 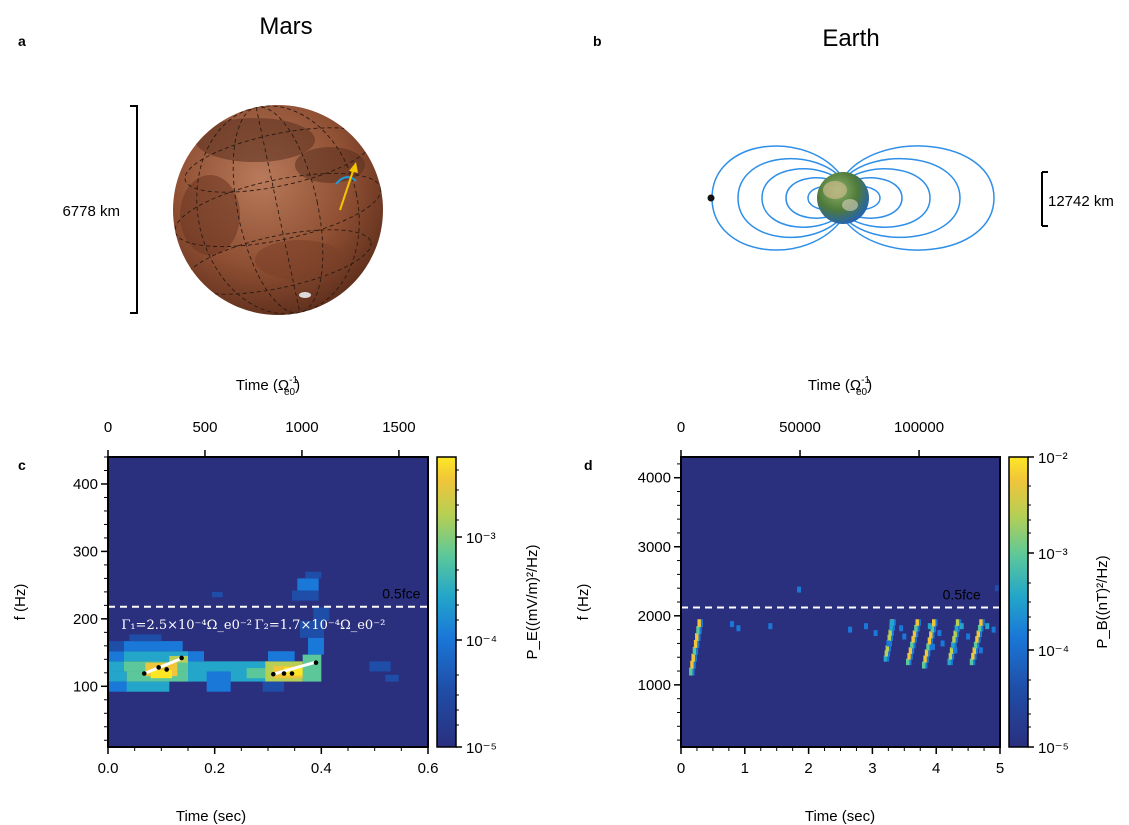 I want to click on panel-c-xlabel: Time (sec), so click(x=211, y=816).